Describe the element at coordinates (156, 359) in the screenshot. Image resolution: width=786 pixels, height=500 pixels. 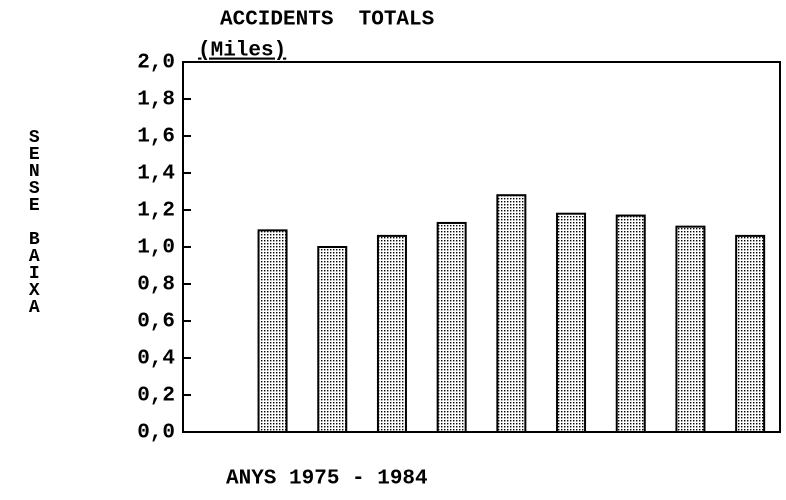
I see `y-tick-label: 0,4` at that location.